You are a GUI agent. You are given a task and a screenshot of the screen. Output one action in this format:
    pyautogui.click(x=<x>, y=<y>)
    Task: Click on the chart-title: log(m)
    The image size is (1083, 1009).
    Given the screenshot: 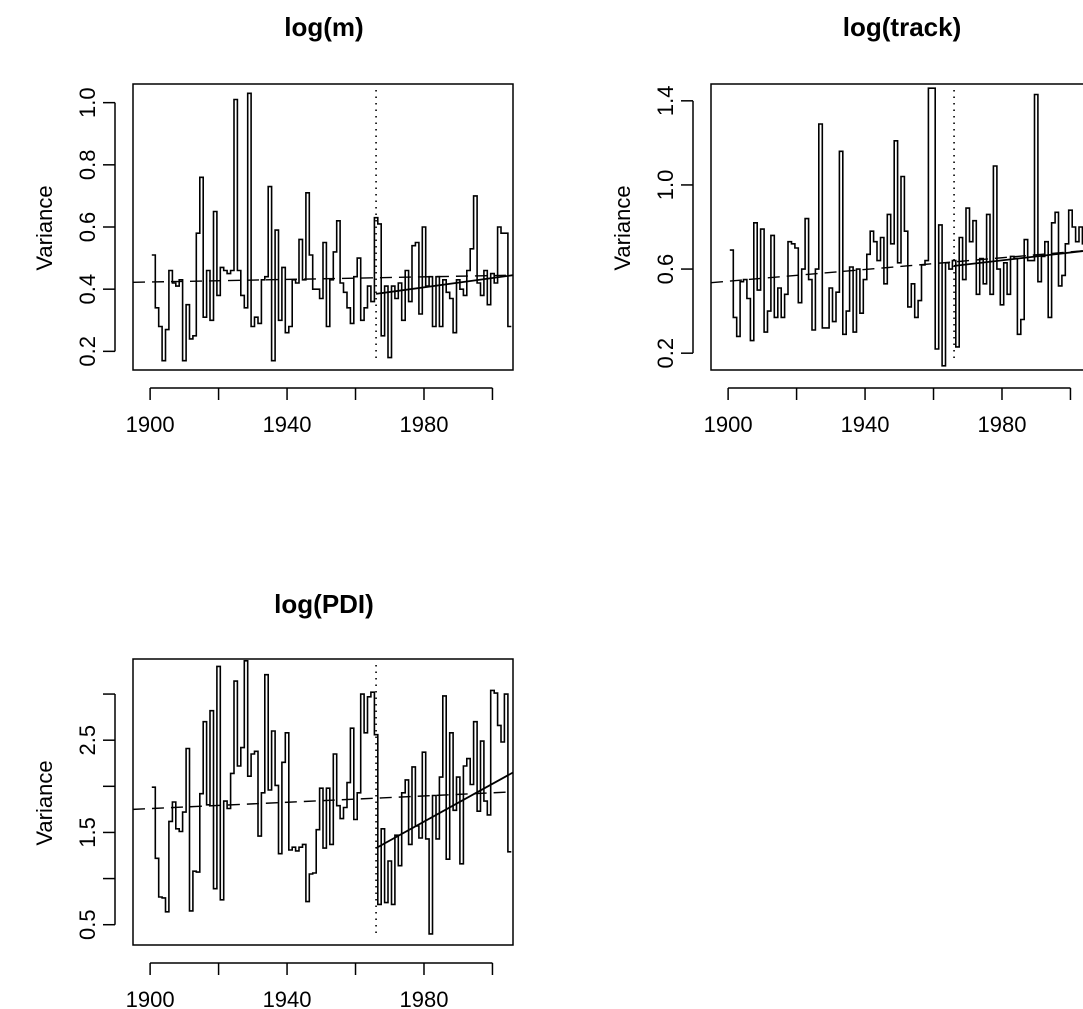 What is the action you would take?
    pyautogui.click(x=323, y=27)
    